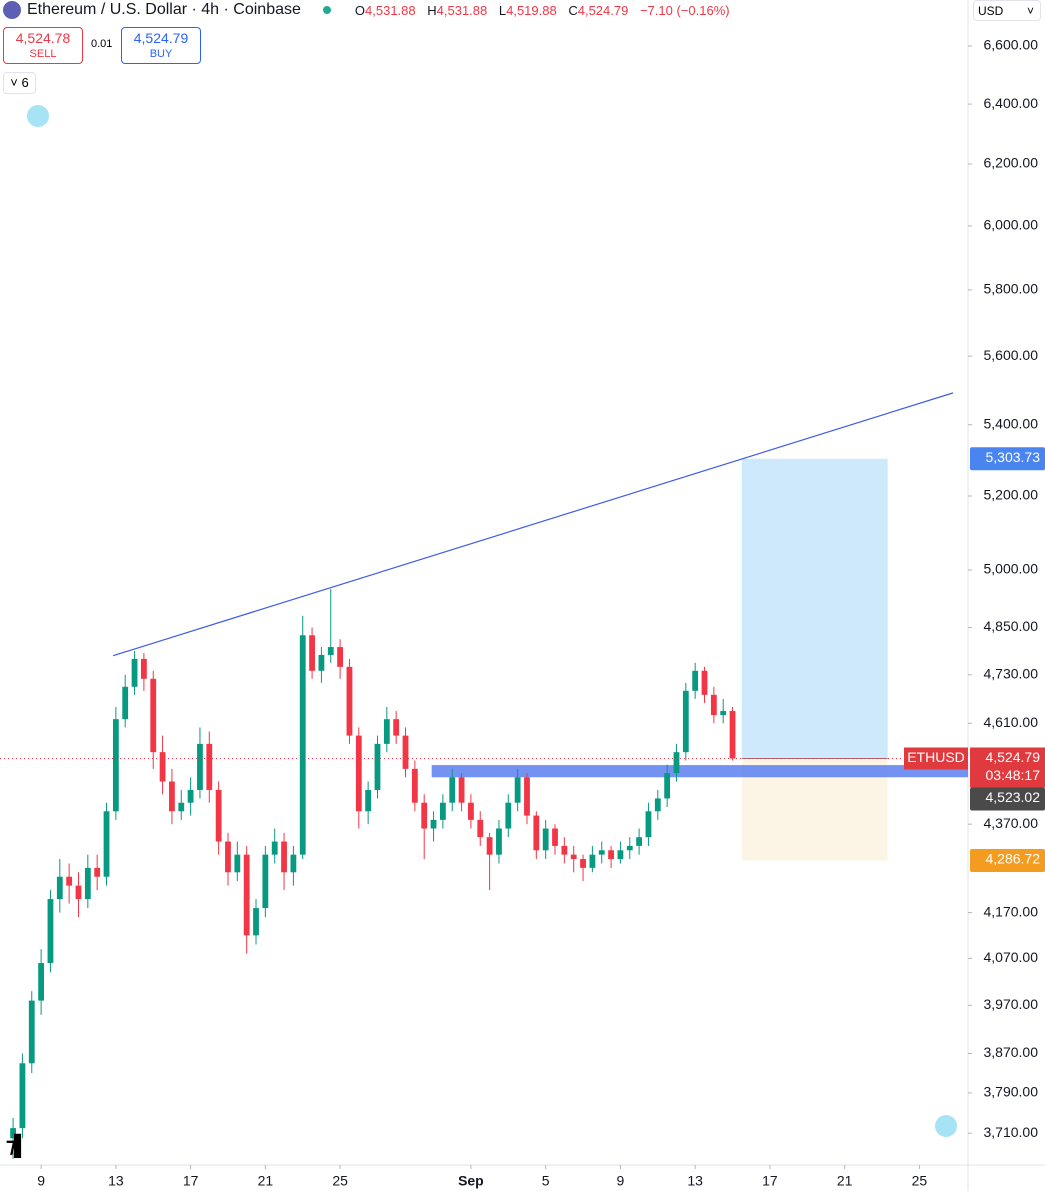  I want to click on indicator-count: 6, so click(25, 82).